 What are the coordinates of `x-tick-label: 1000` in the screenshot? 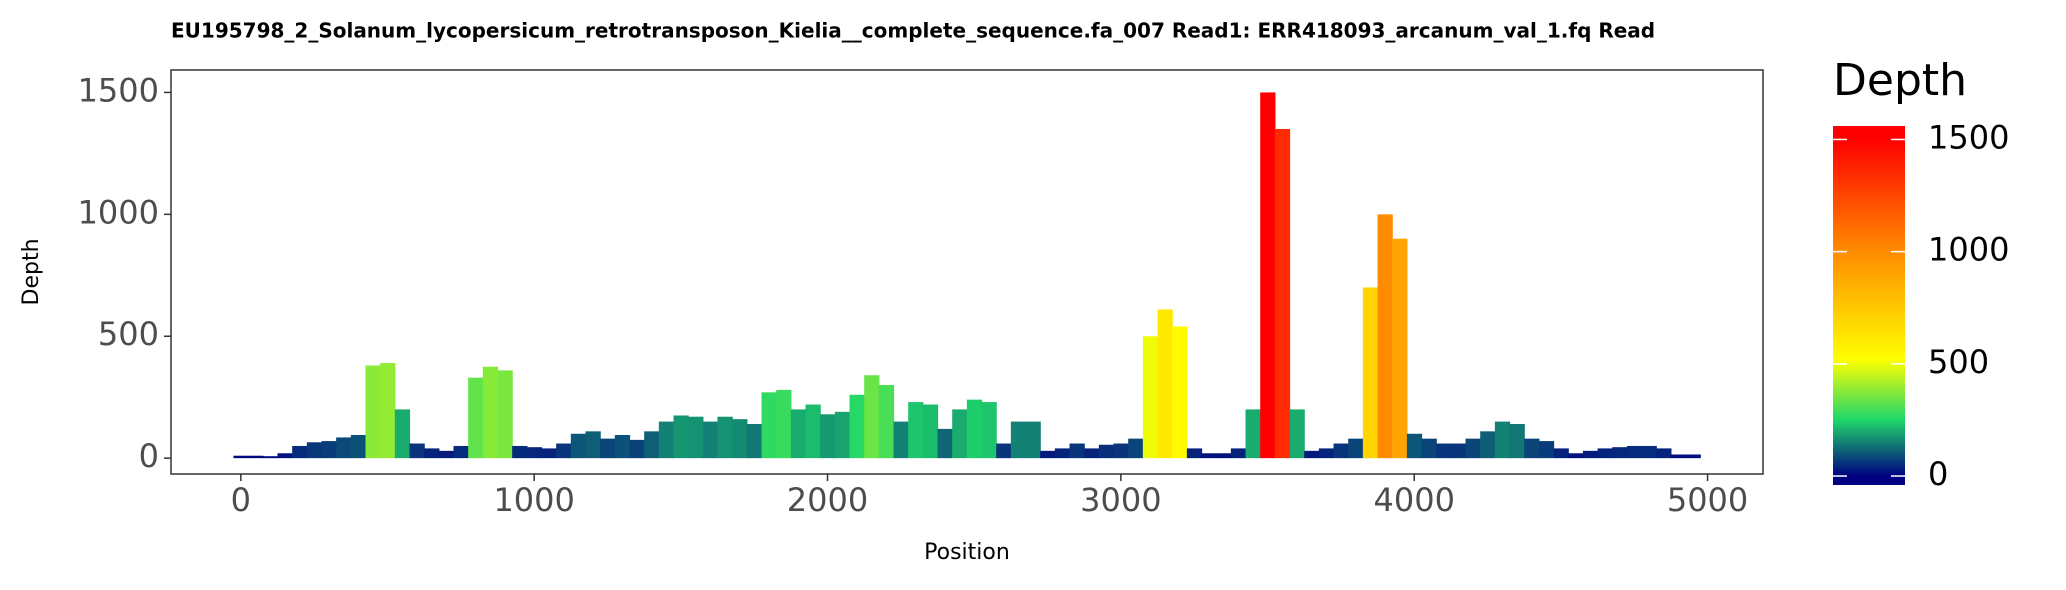 It's located at (533, 500).